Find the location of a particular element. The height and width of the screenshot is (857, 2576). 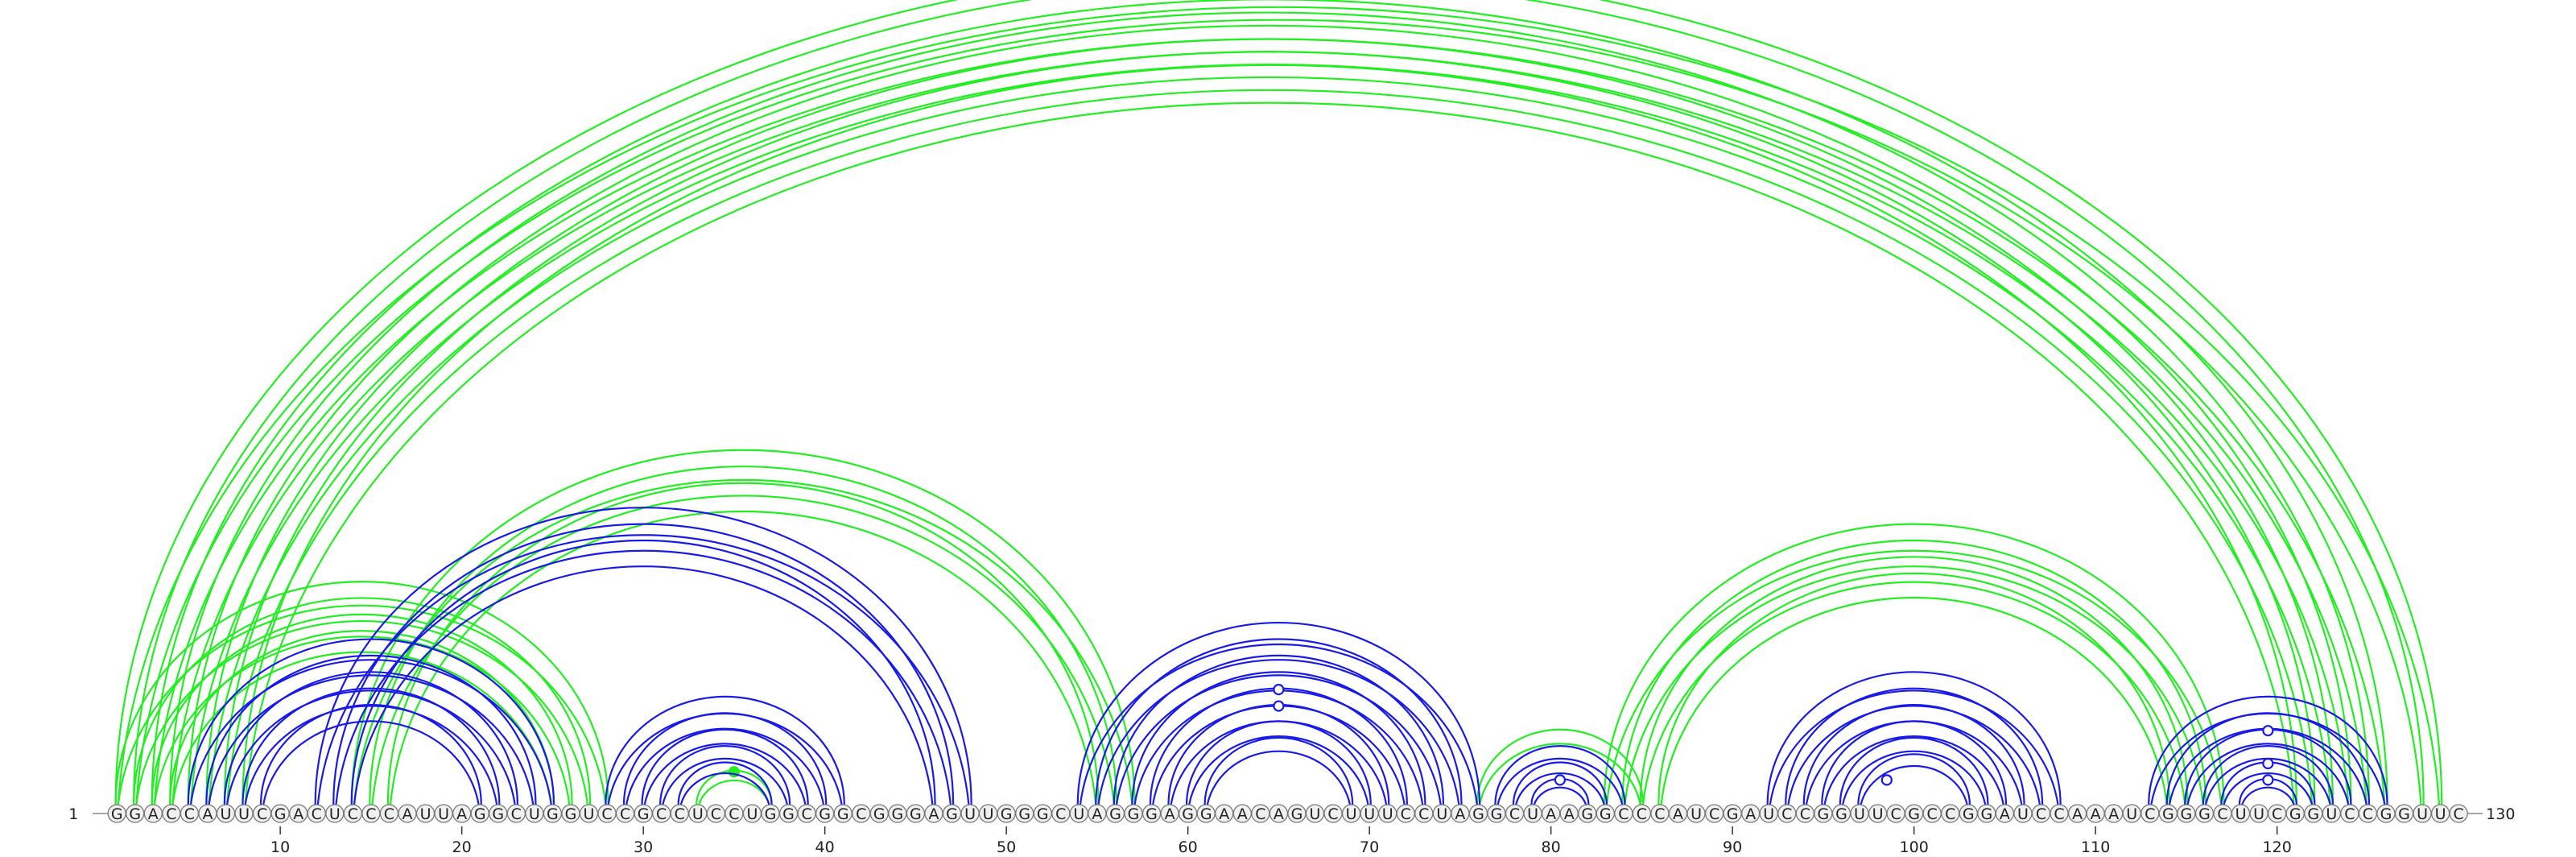

tick-label: 60 is located at coordinates (1188, 847).